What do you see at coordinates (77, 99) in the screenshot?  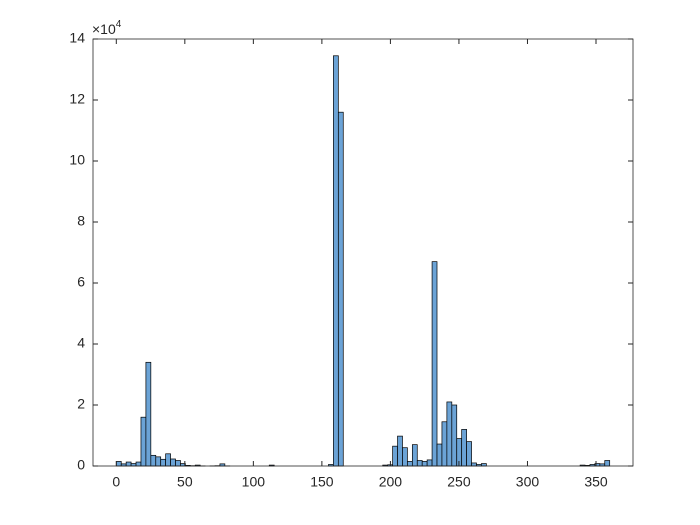 I see `y-tick-label: 12` at bounding box center [77, 99].